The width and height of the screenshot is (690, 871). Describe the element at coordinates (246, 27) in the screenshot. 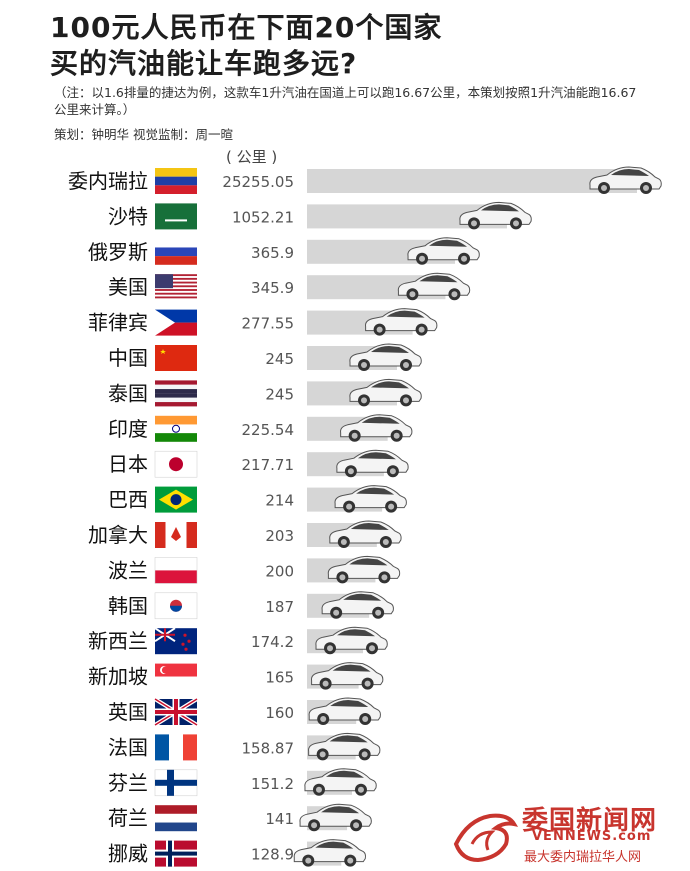

I see `chart-title-line1: 100元人民币在下面20个国家` at that location.